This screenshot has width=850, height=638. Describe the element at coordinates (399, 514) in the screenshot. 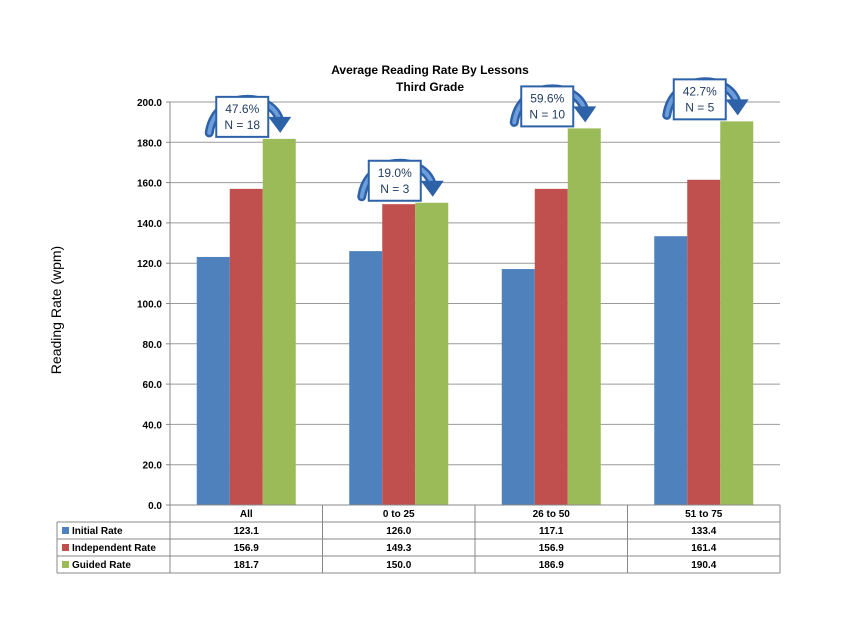

I see `category-label: 0 to 25` at that location.